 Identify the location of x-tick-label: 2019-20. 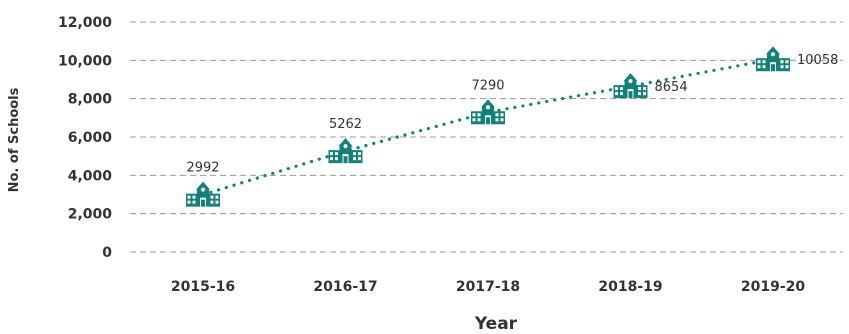
(773, 287).